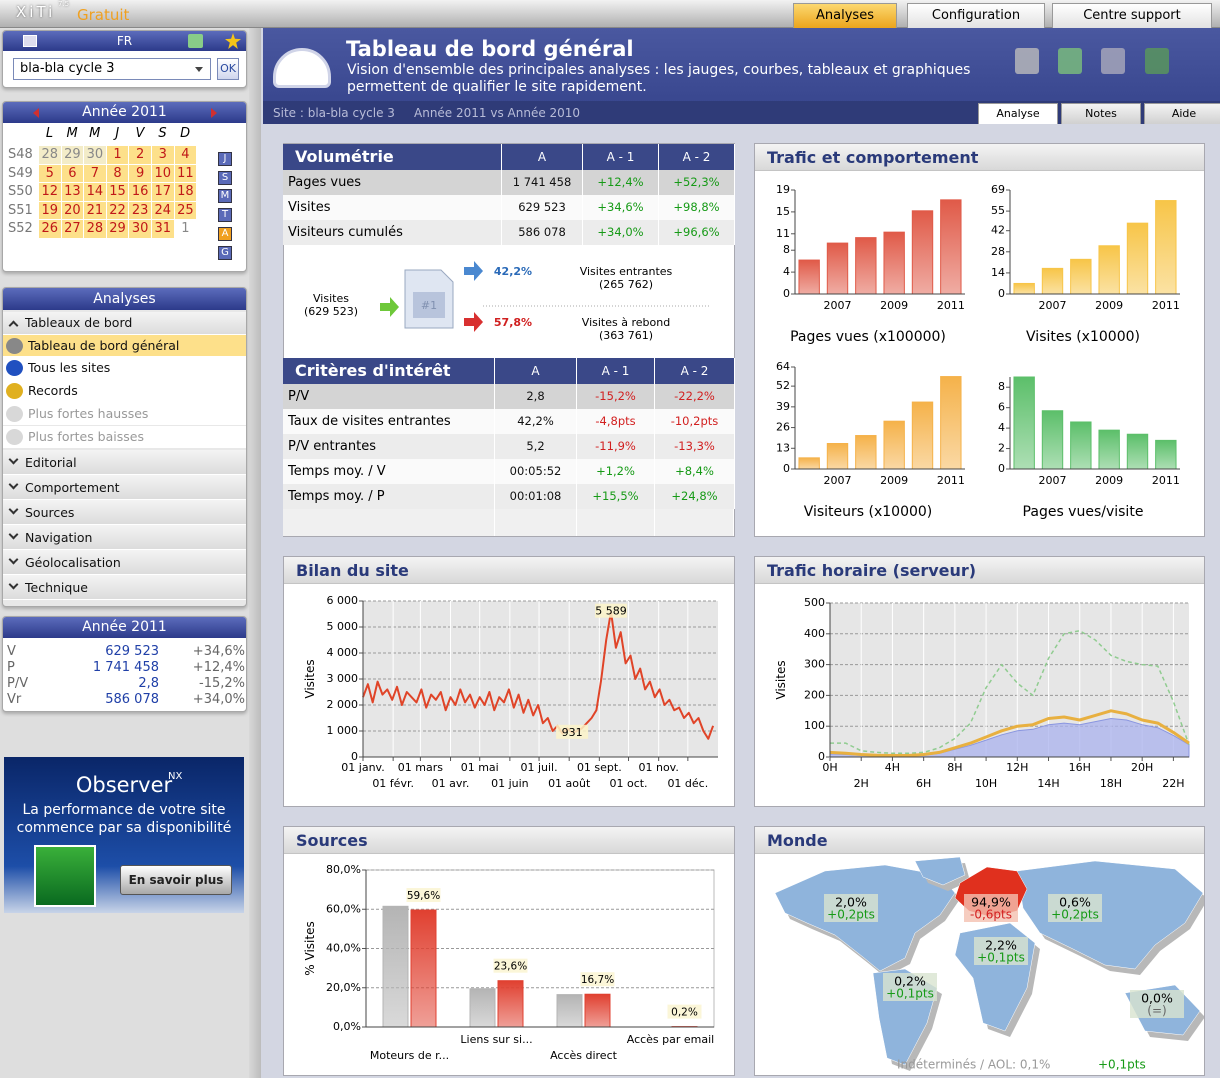 This screenshot has width=1220, height=1078. What do you see at coordinates (185, 155) in the screenshot?
I see `day: 4` at bounding box center [185, 155].